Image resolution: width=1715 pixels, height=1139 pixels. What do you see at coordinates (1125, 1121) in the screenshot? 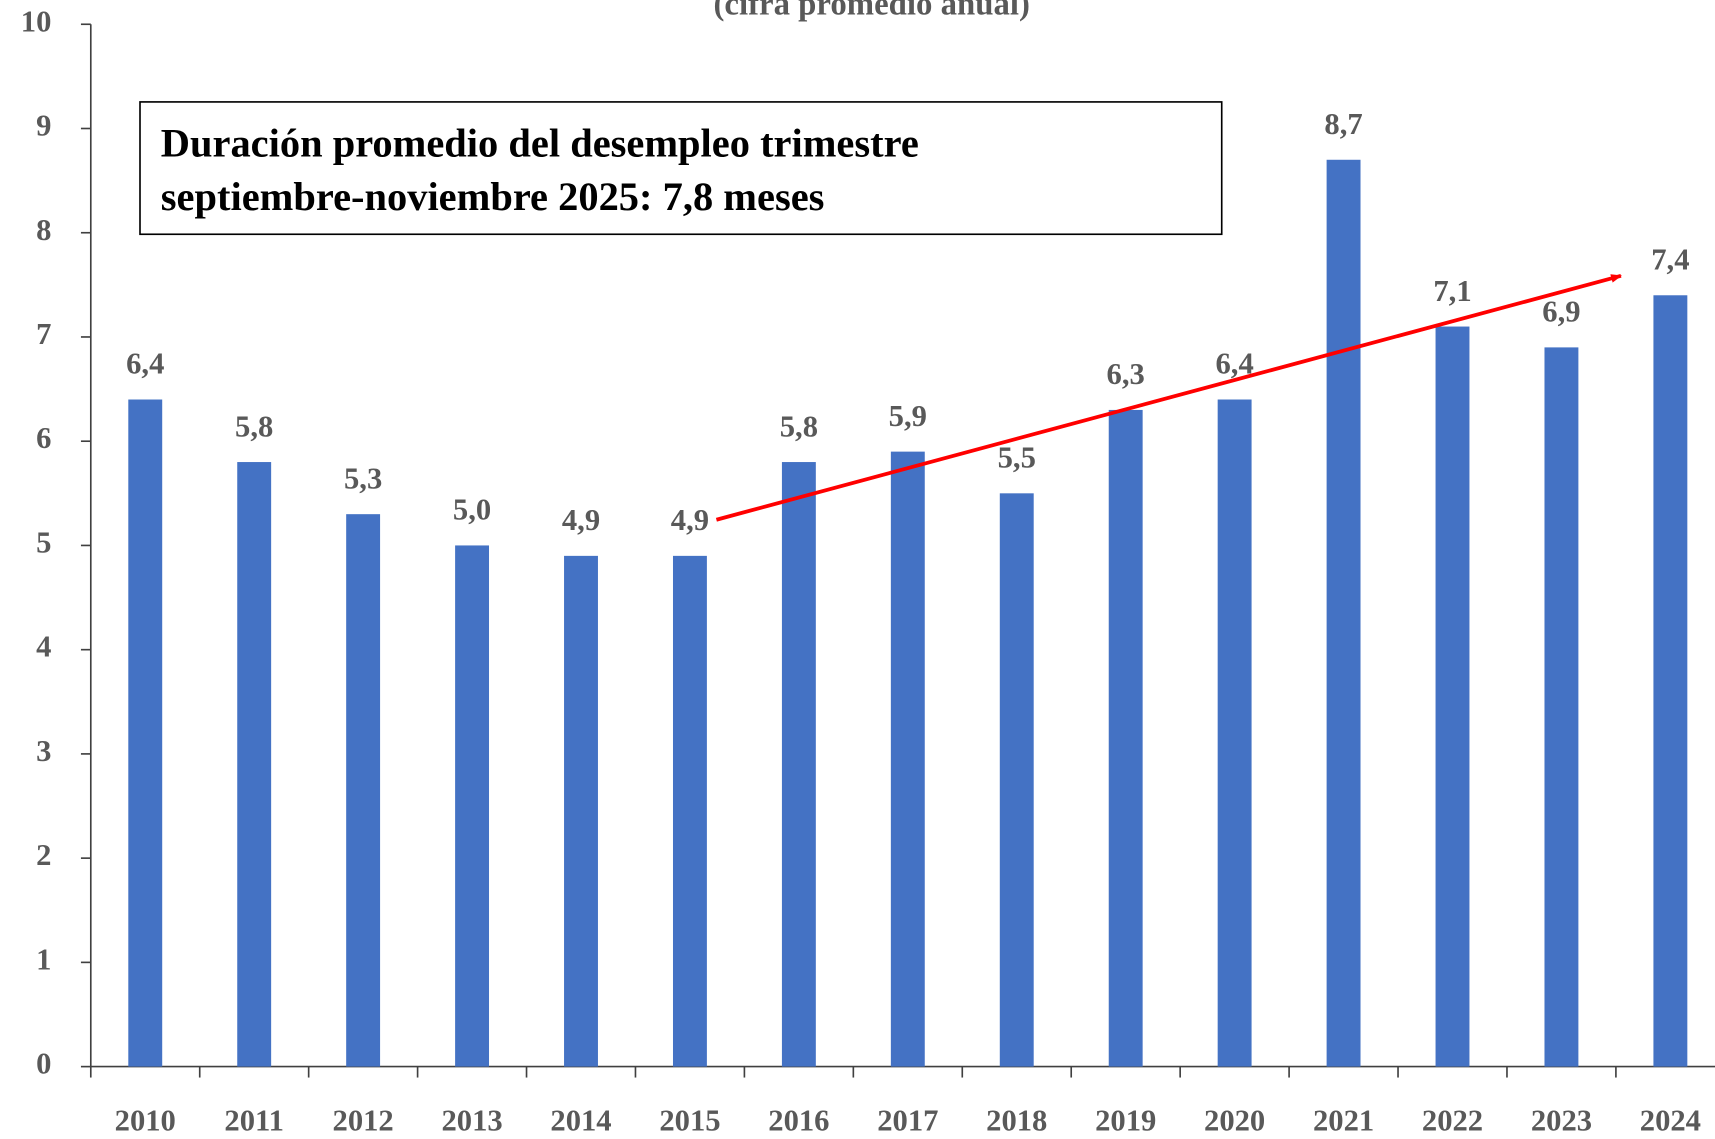
I see `x-tick-label: 2019` at bounding box center [1125, 1121].